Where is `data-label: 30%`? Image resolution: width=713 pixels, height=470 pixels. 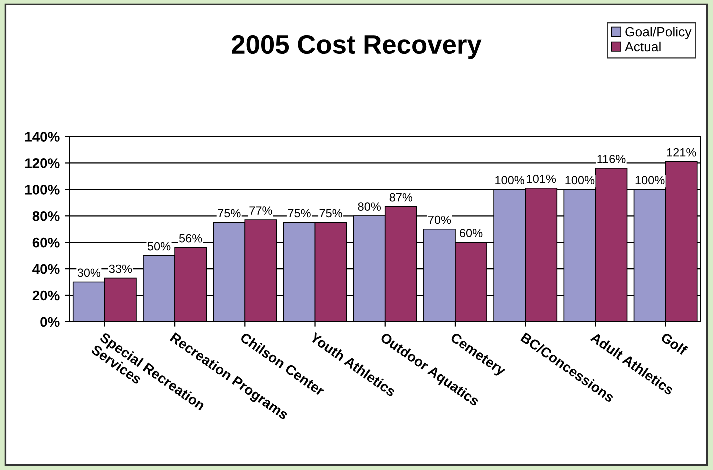 data-label: 30% is located at coordinates (89, 273).